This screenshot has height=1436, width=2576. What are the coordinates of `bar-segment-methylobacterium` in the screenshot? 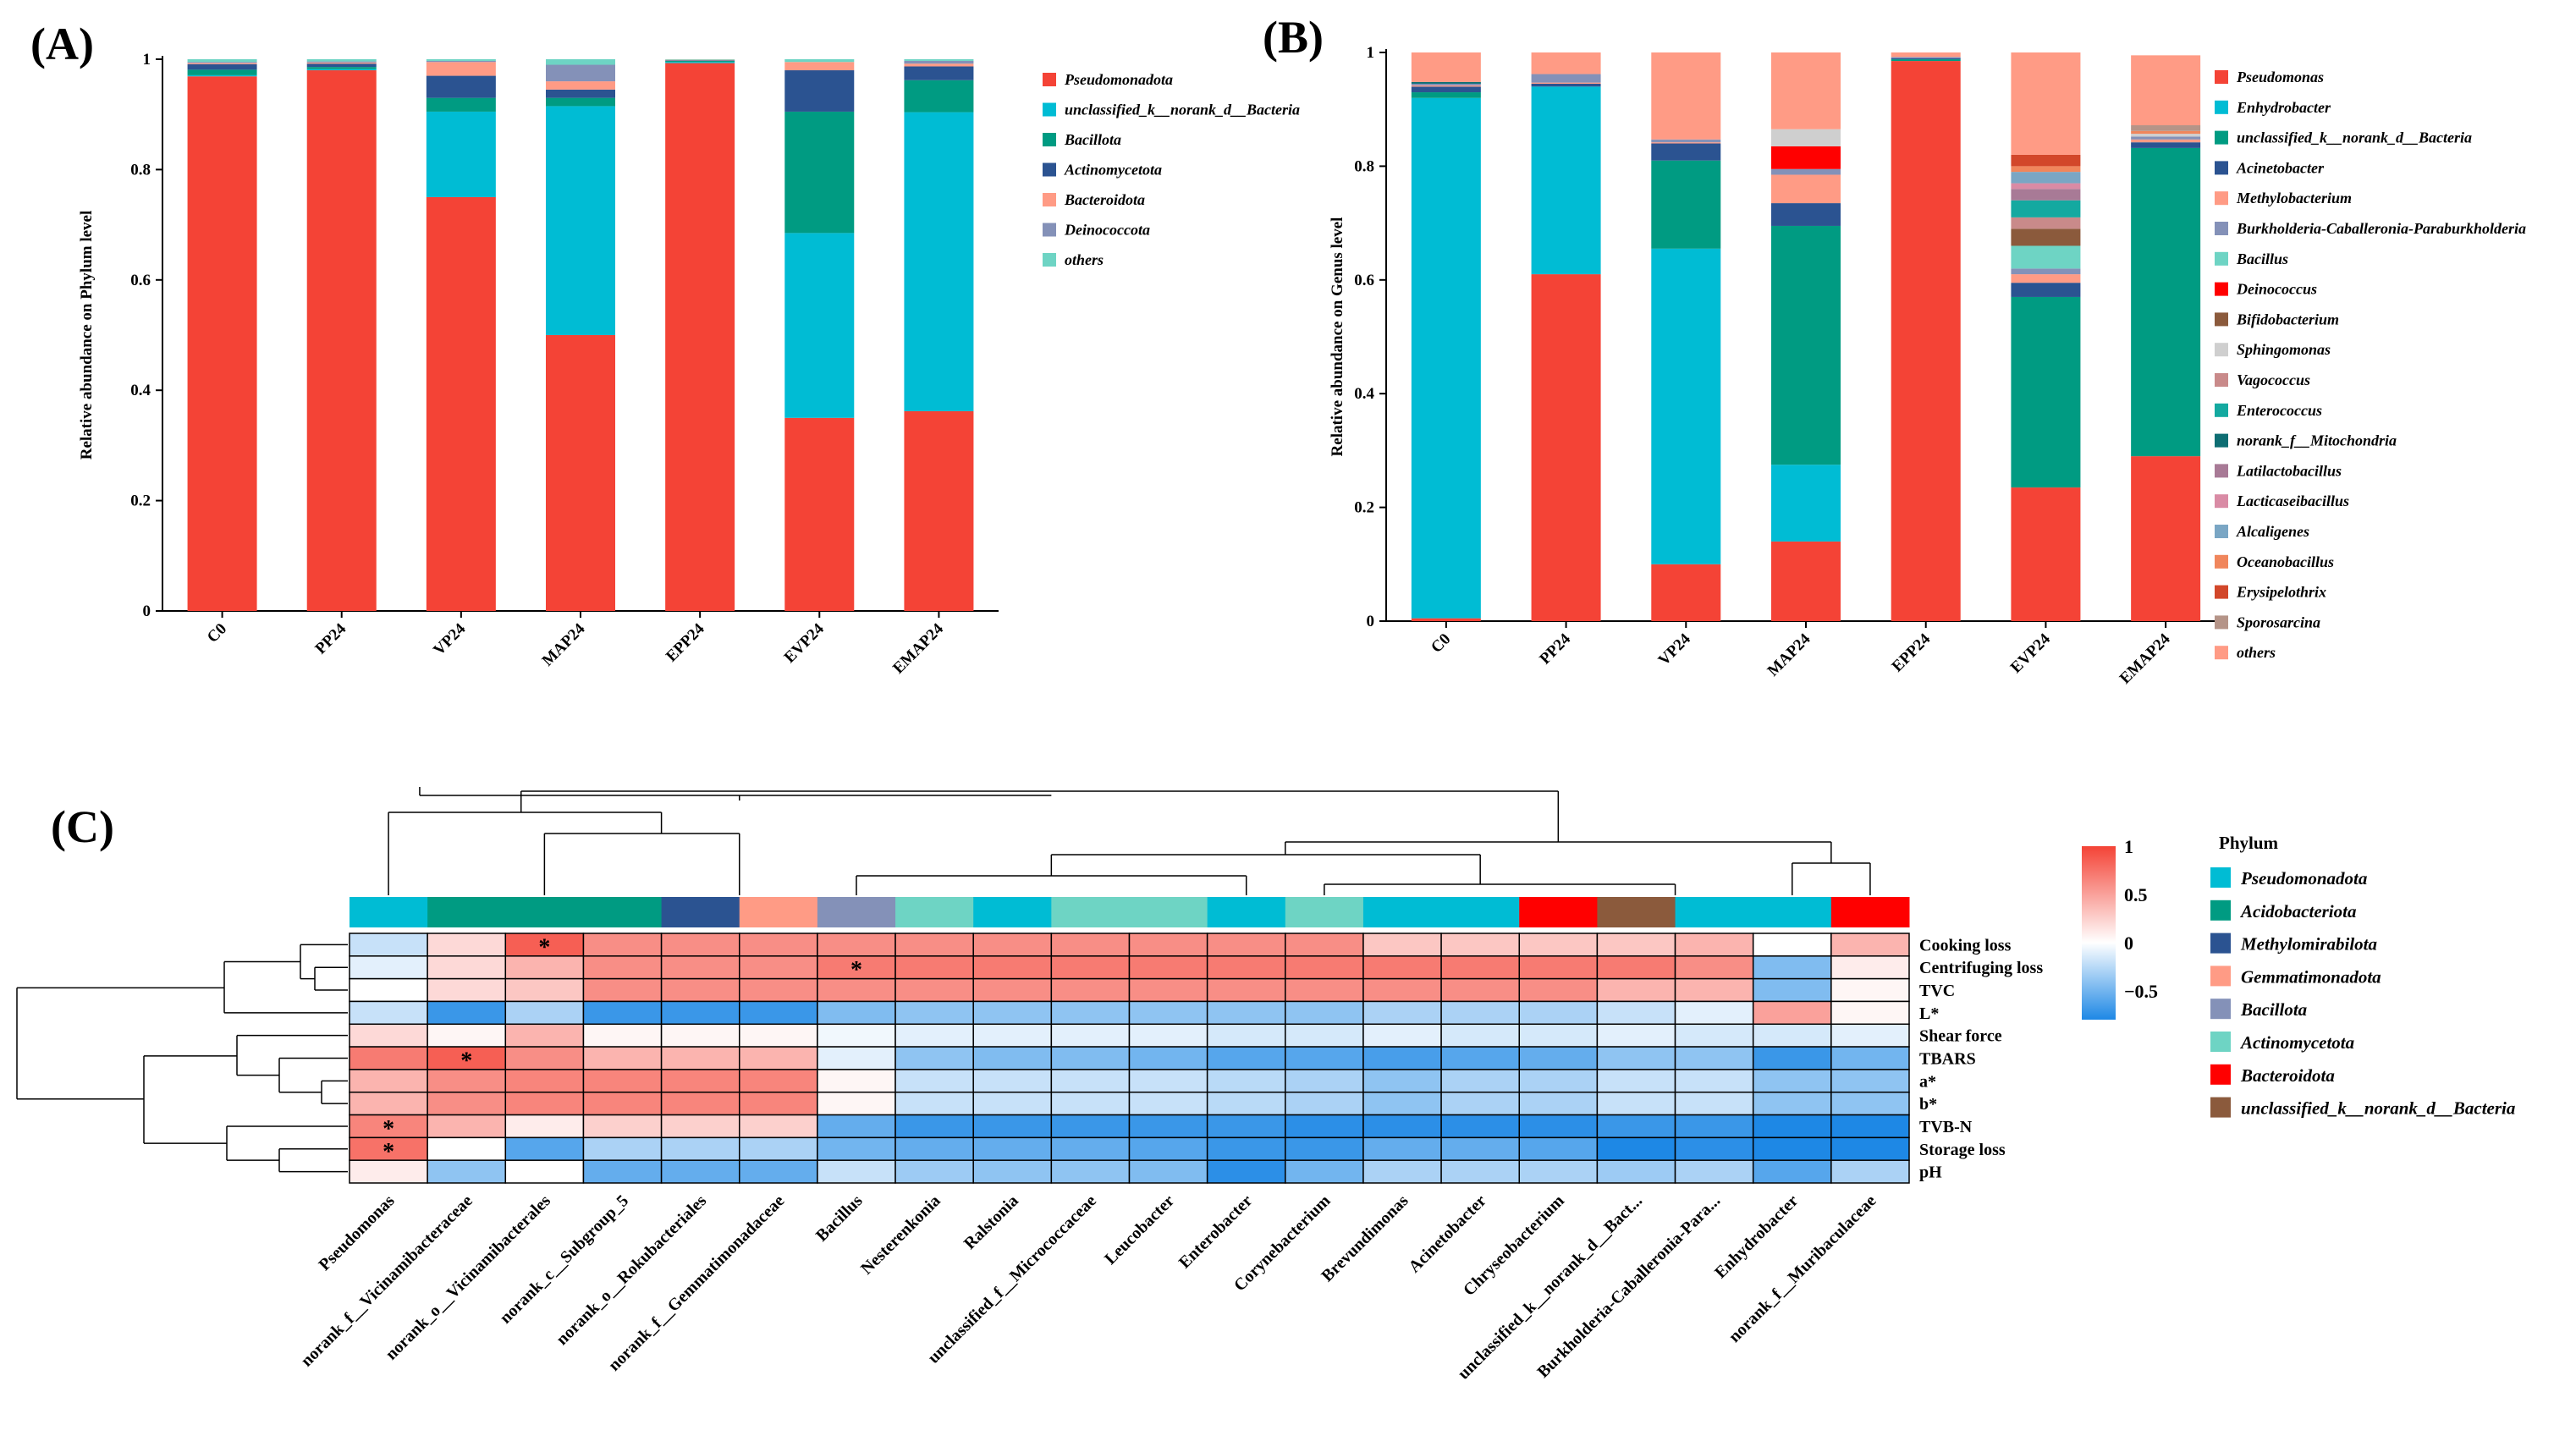 It's located at (1806, 189).